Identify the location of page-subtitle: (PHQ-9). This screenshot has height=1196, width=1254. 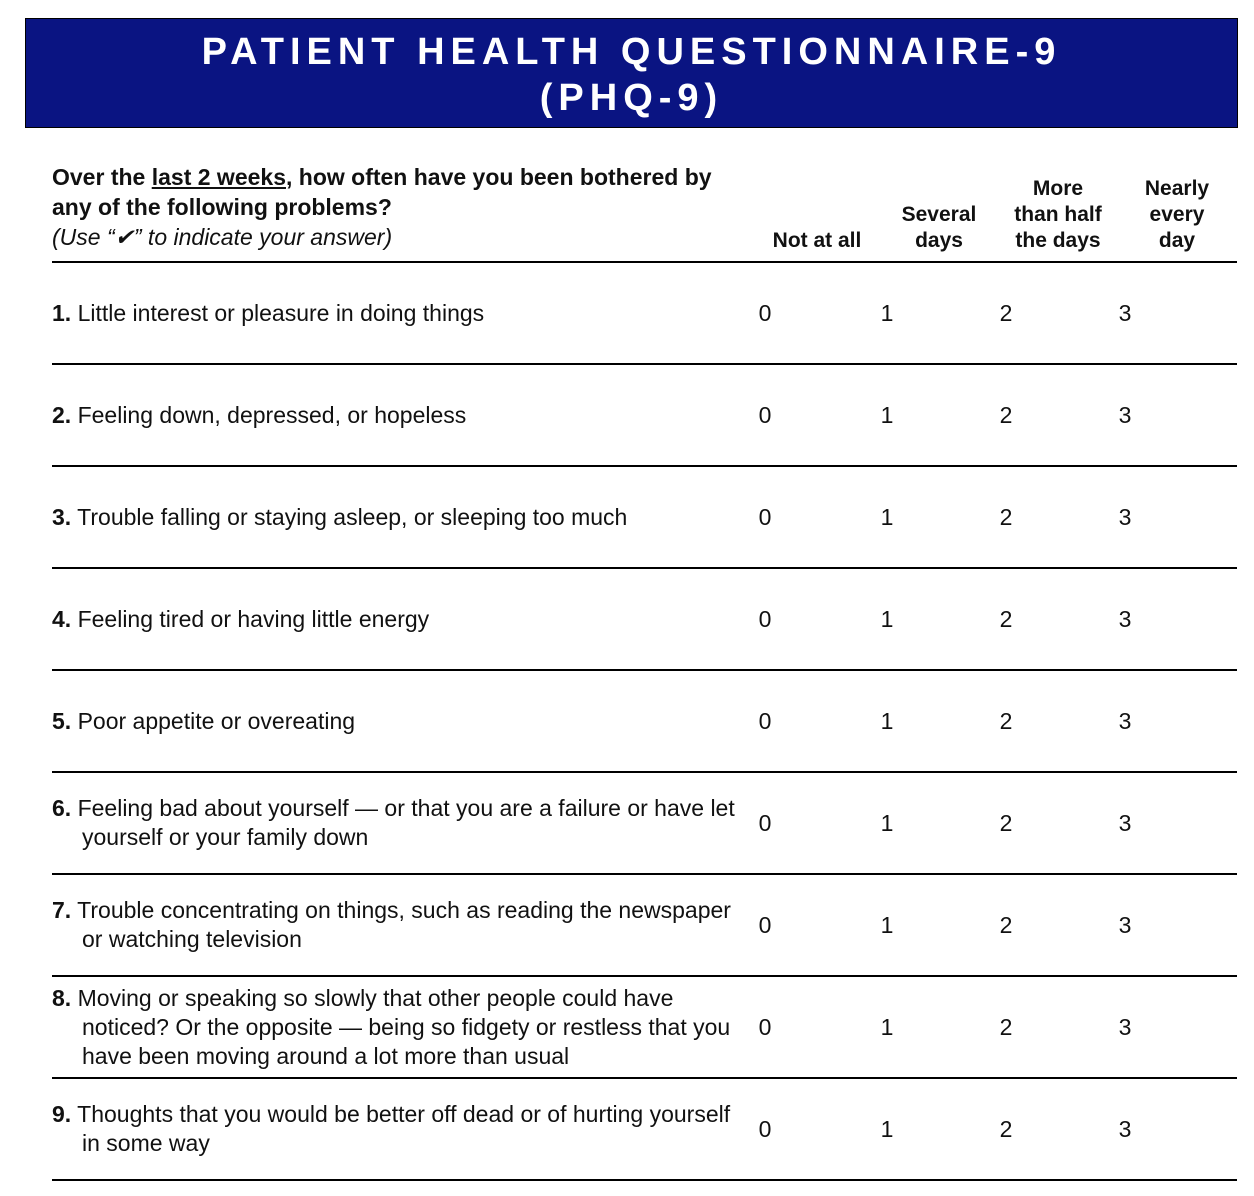
(631, 98).